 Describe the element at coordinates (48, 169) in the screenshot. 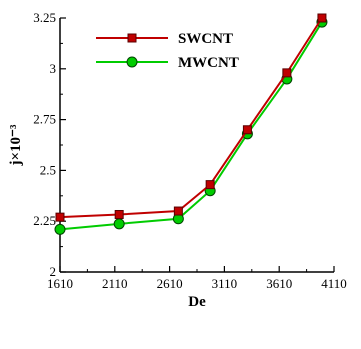

I see `y-tick-label: 2.5` at that location.